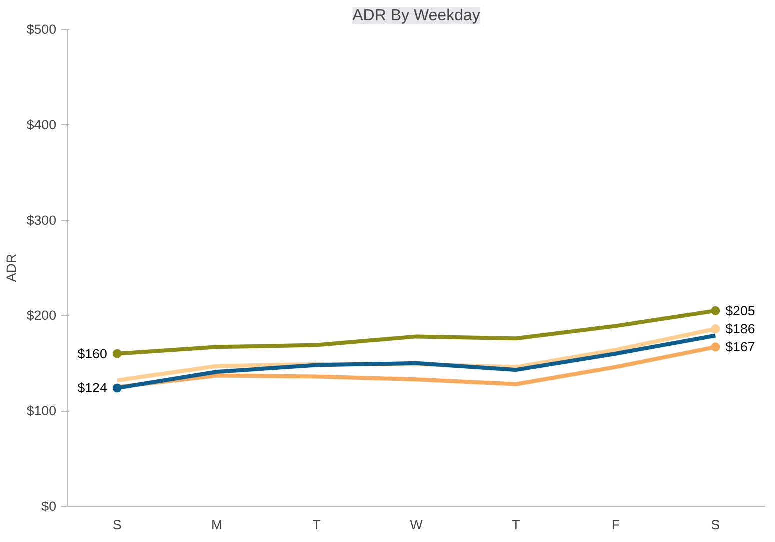 Image resolution: width=775 pixels, height=542 pixels. Describe the element at coordinates (41, 124) in the screenshot. I see `y-tick-label: $400` at that location.